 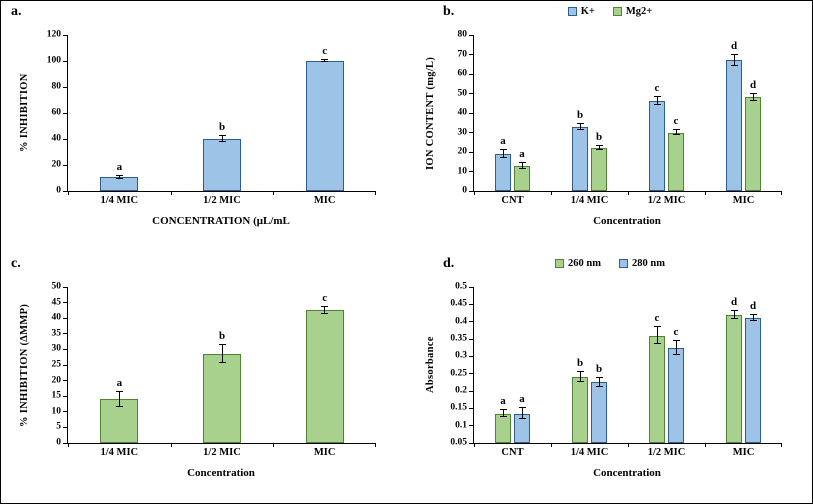 What do you see at coordinates (56, 301) in the screenshot?
I see `y-tick-label: 45` at bounding box center [56, 301].